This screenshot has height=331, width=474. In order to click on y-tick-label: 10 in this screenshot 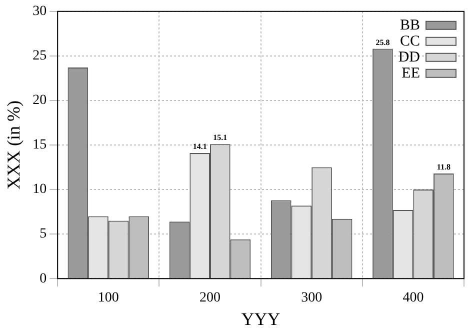, I will do `click(39, 190)`.